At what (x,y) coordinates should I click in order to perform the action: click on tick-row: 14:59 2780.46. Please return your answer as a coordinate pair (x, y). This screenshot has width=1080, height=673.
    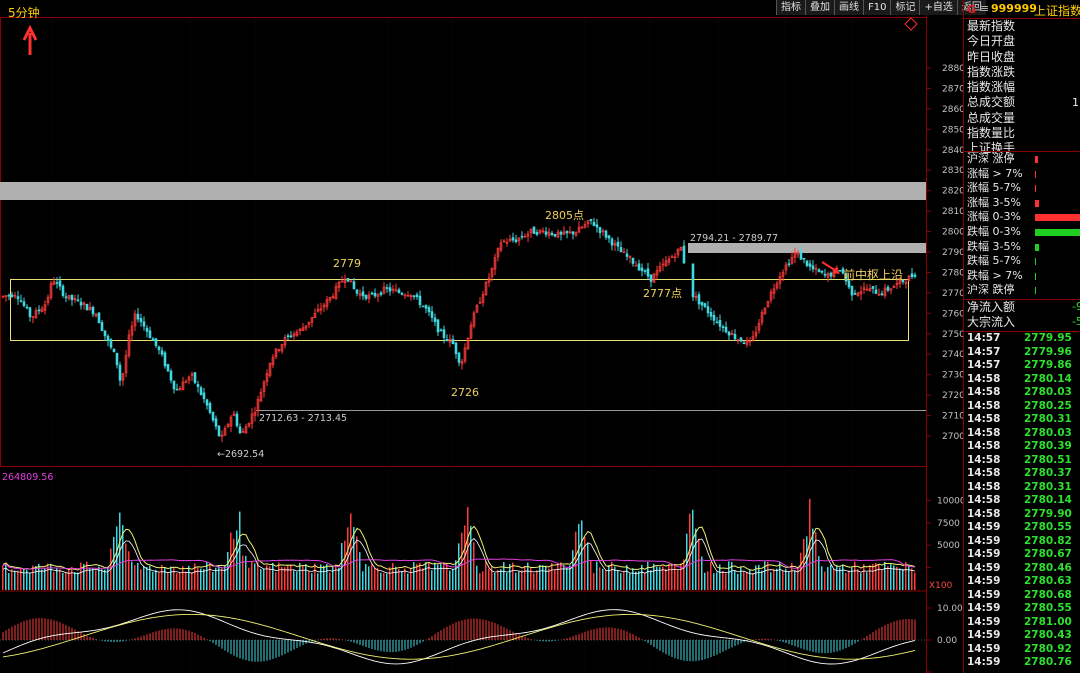
    Looking at the image, I should click on (1022, 569).